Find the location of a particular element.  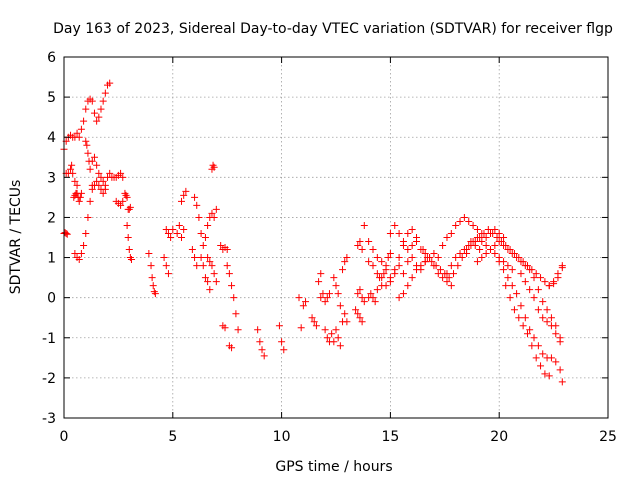

series-seg-p is located at coordinates (184, 196).